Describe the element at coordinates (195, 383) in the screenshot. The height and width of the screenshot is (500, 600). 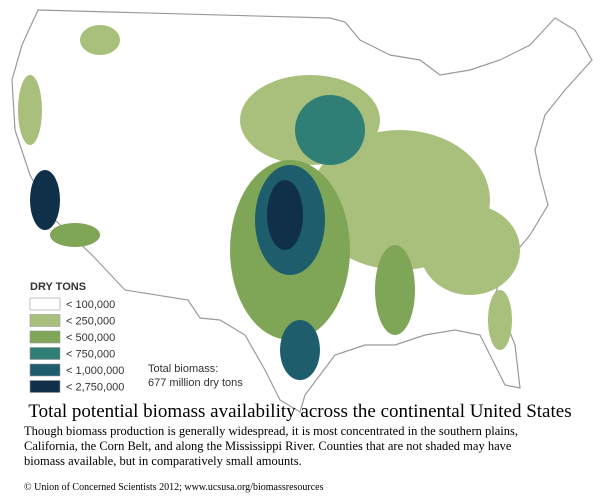
I see `total-value: 677 million dry tons` at that location.